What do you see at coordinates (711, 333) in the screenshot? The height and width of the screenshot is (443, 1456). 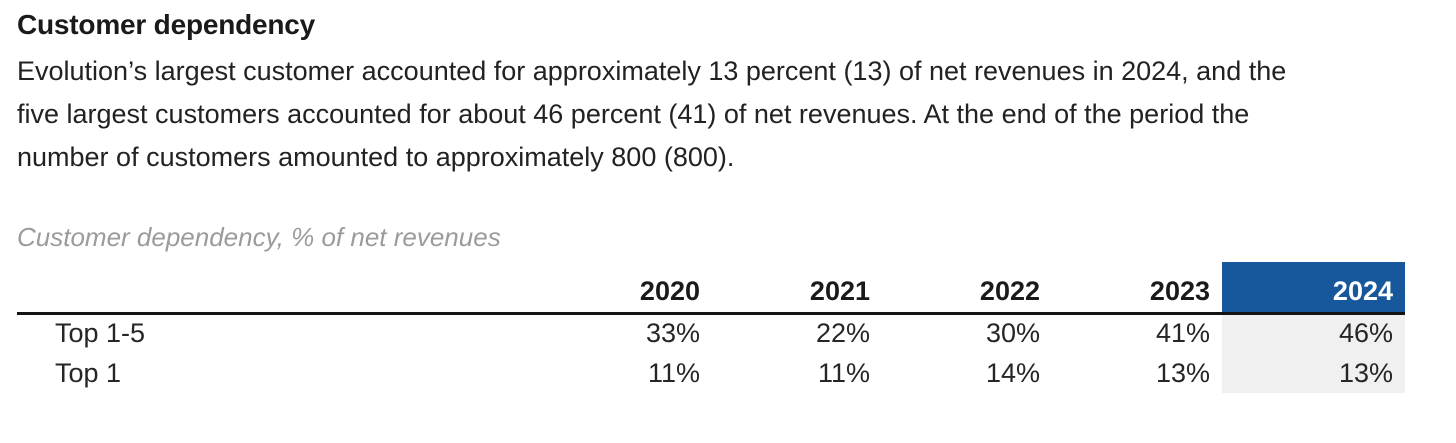 I see `table-row-top-1-5: Top 1-5 33% 22% 30% 41% 46%` at bounding box center [711, 333].